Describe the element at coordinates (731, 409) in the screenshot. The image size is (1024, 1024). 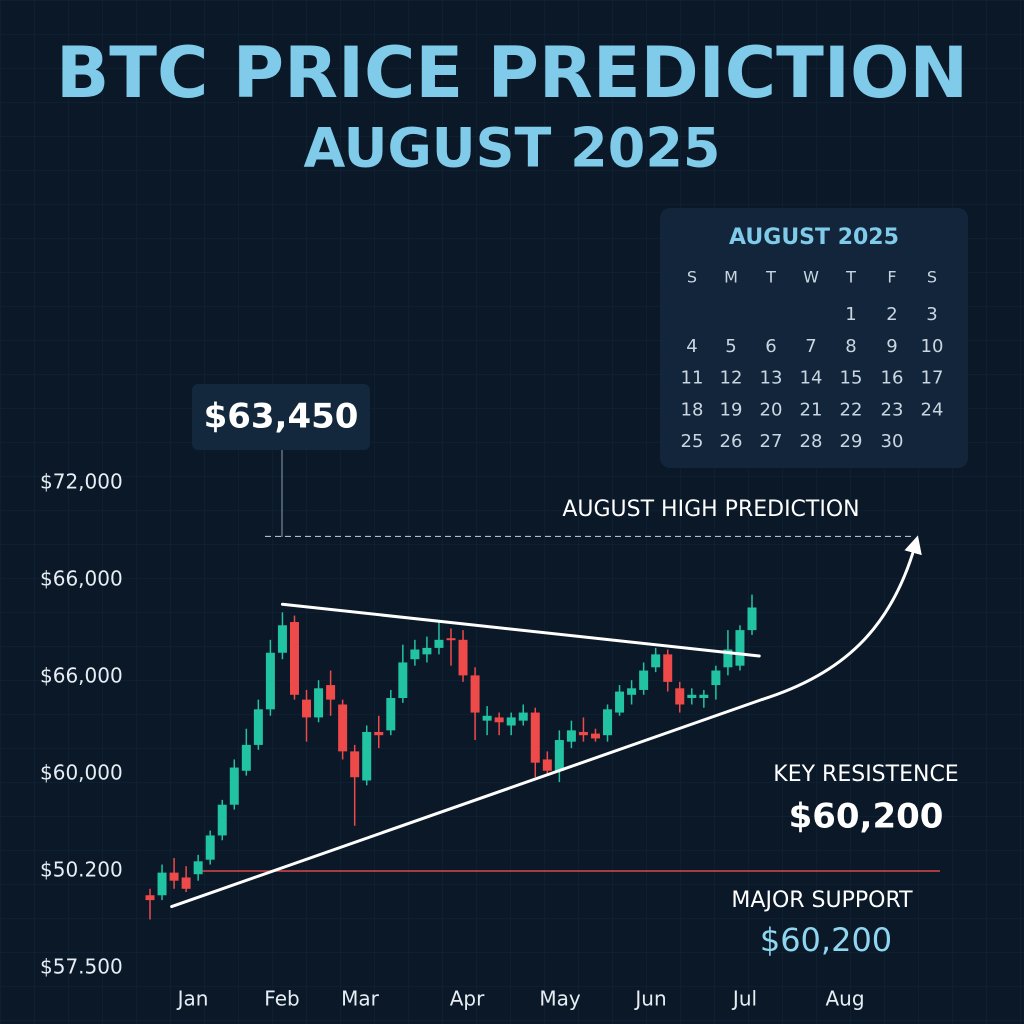
I see `calendar-day: 19` at that location.